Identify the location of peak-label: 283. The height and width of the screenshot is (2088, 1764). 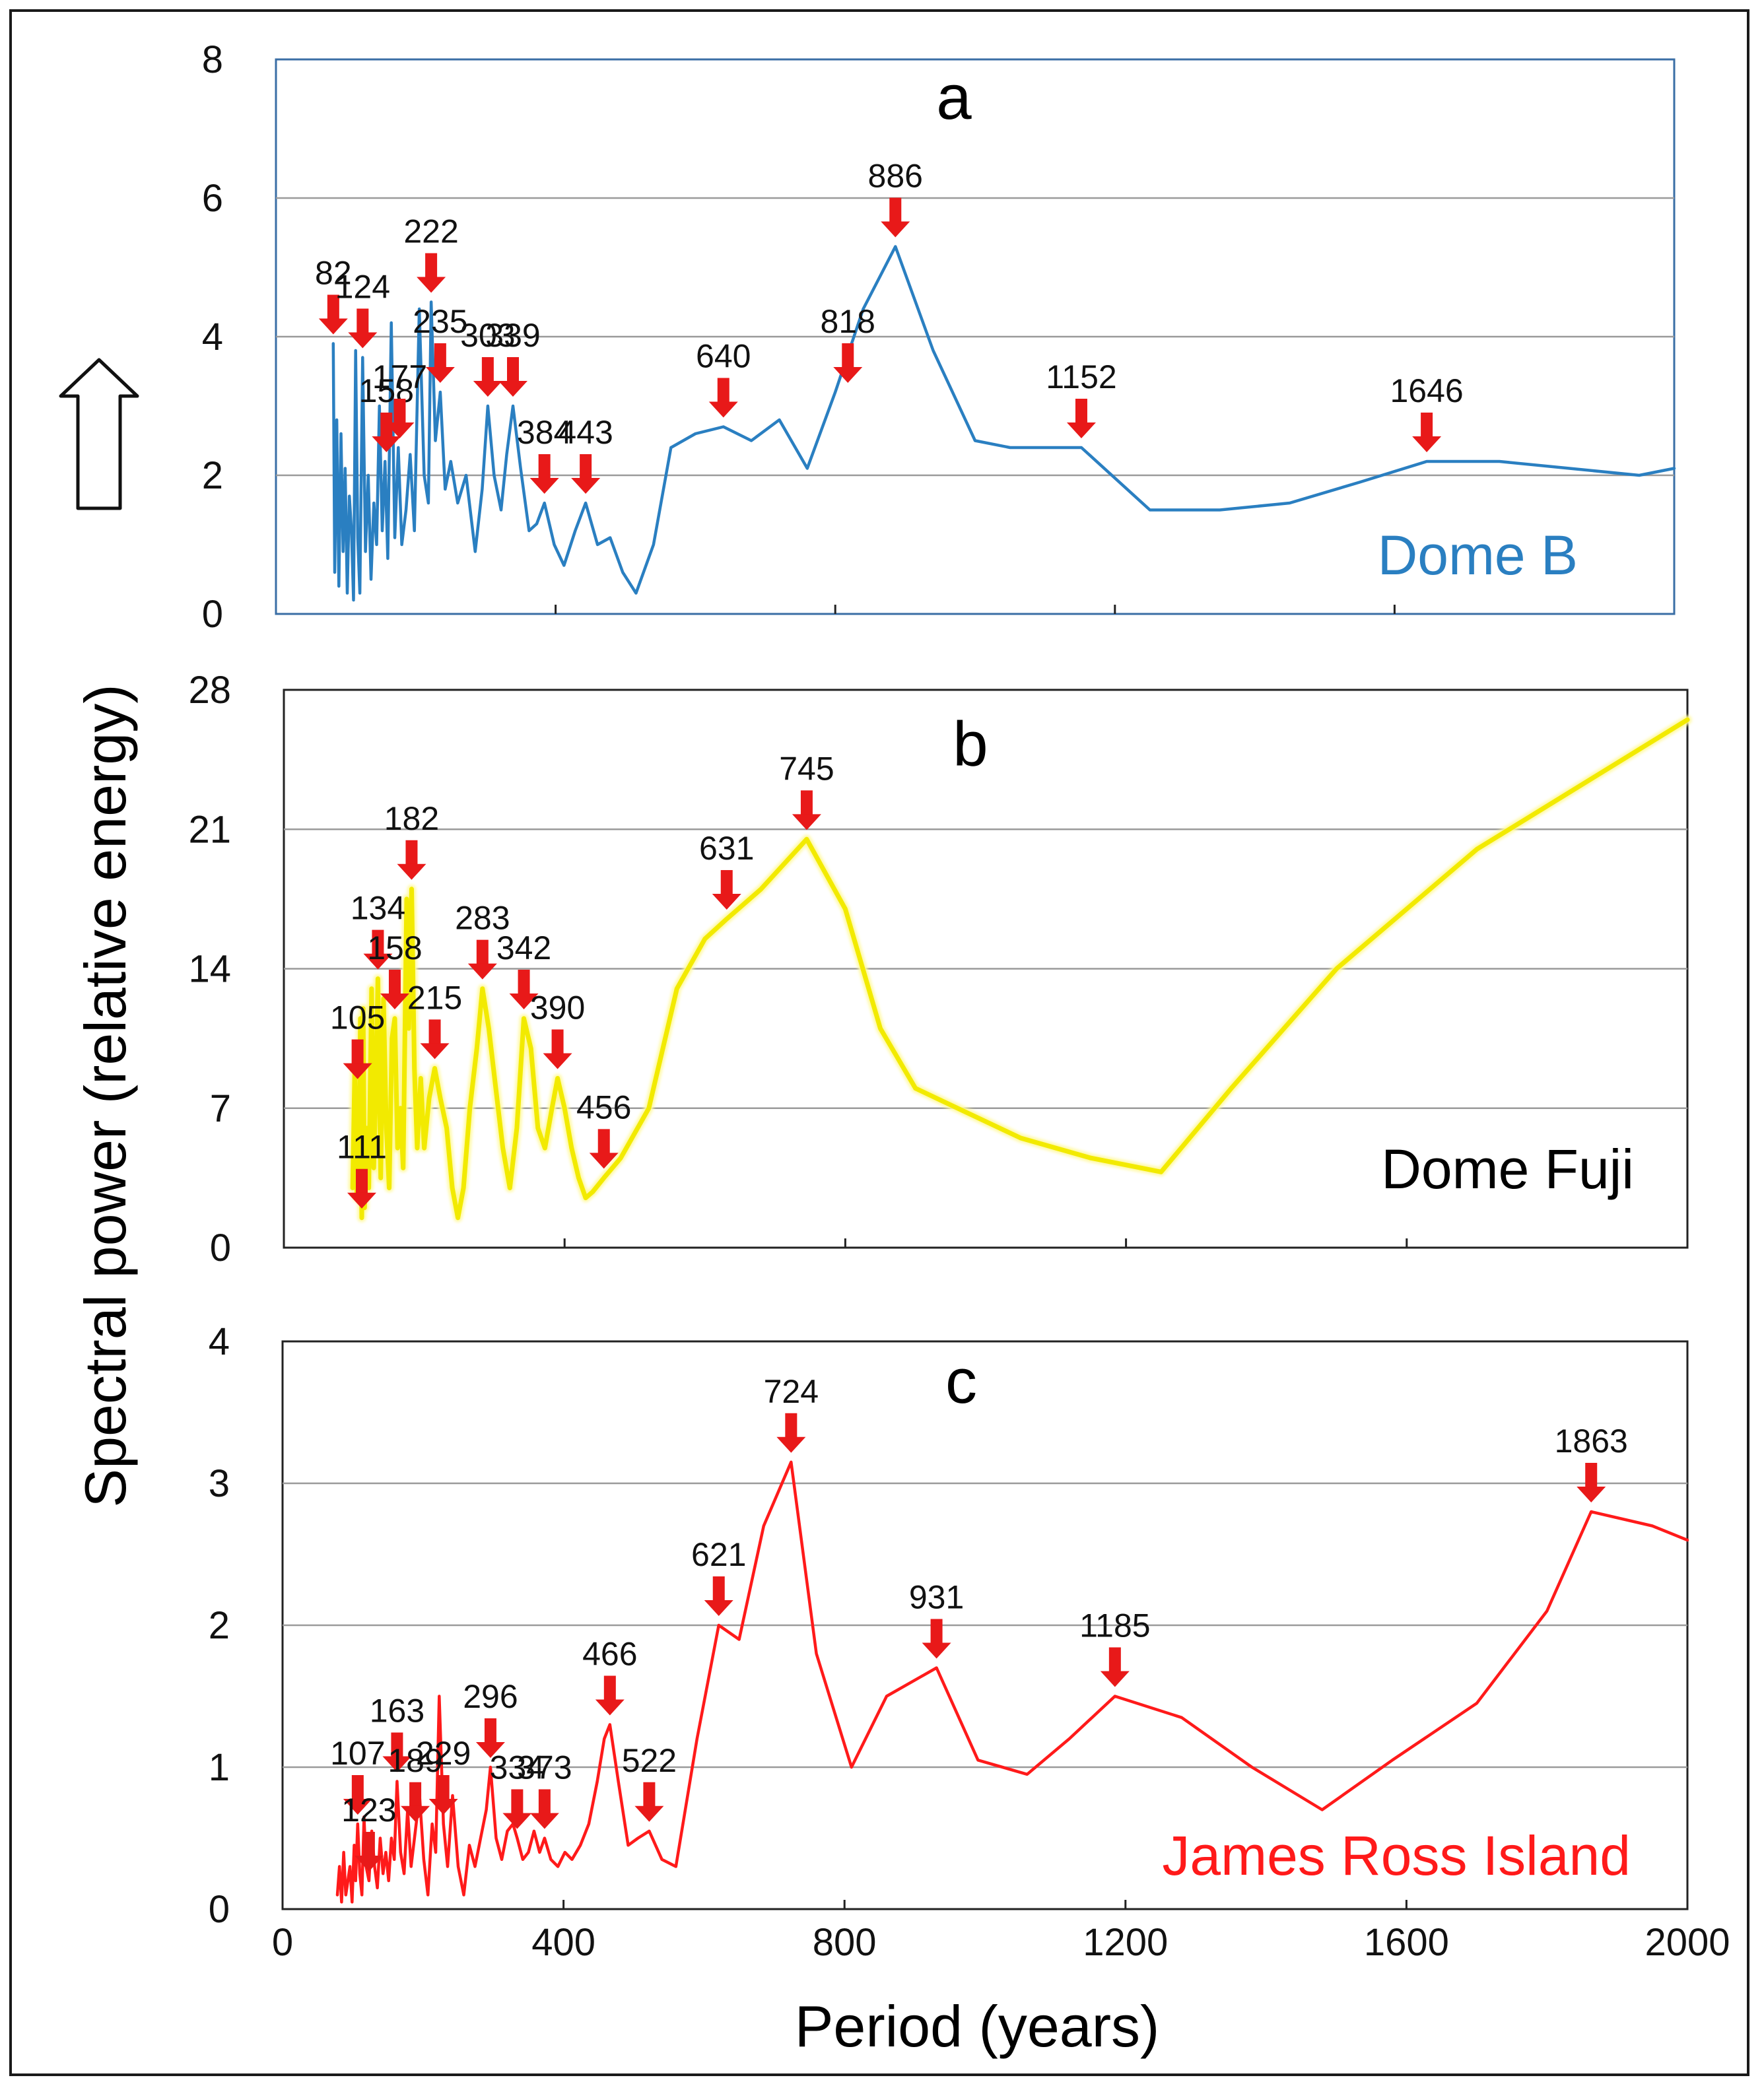
(482, 919).